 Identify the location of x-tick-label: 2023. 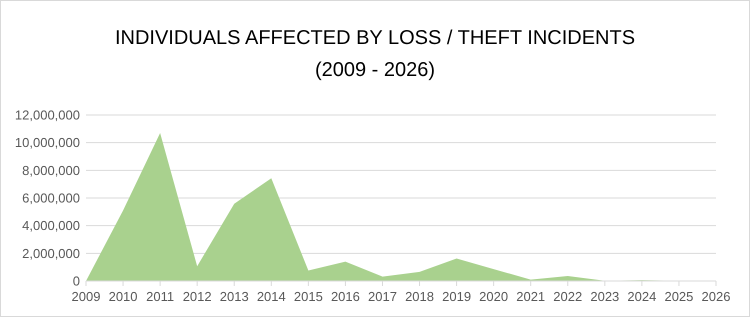
(605, 296).